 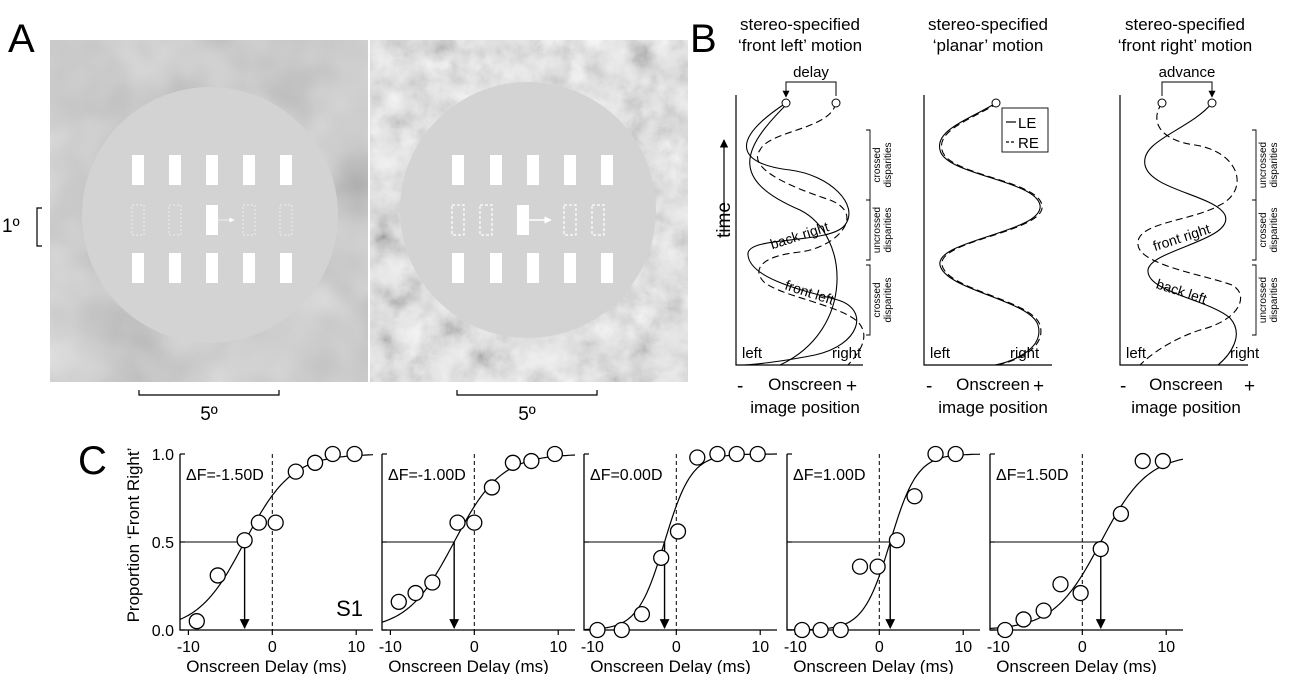 I want to click on marker-label: advance, so click(x=1187, y=72).